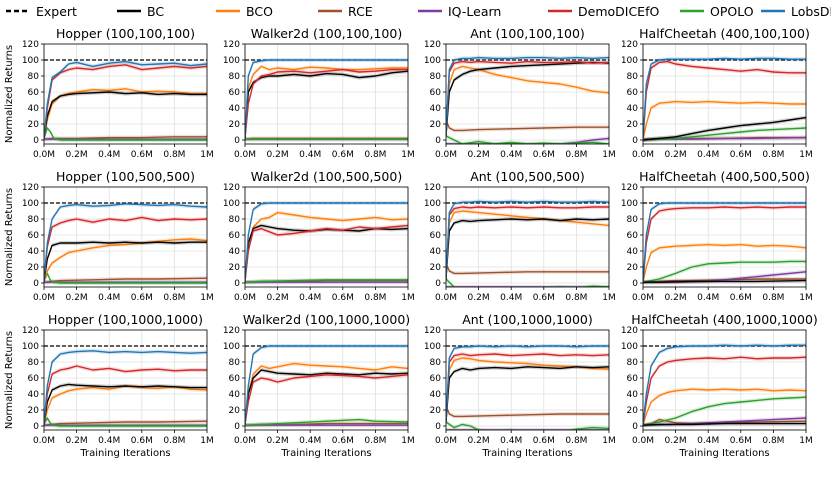 The width and height of the screenshot is (831, 480). I want to click on legend-label: BC, so click(155, 11).